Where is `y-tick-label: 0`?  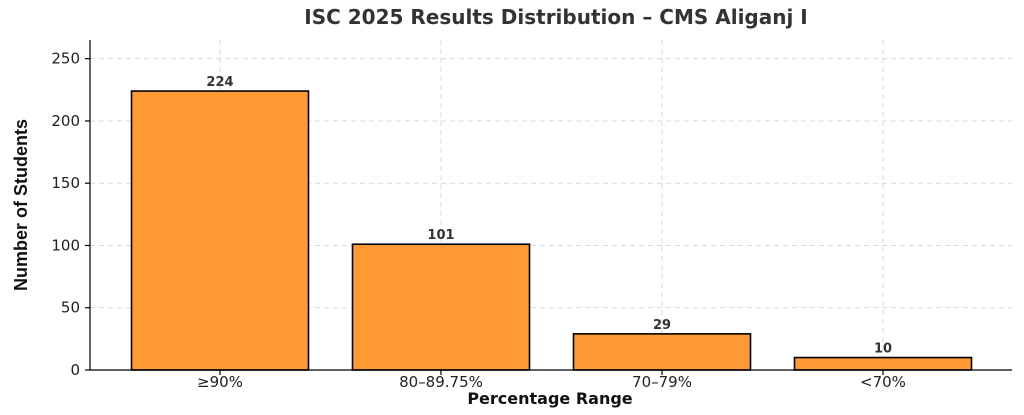 y-tick-label: 0 is located at coordinates (75, 370).